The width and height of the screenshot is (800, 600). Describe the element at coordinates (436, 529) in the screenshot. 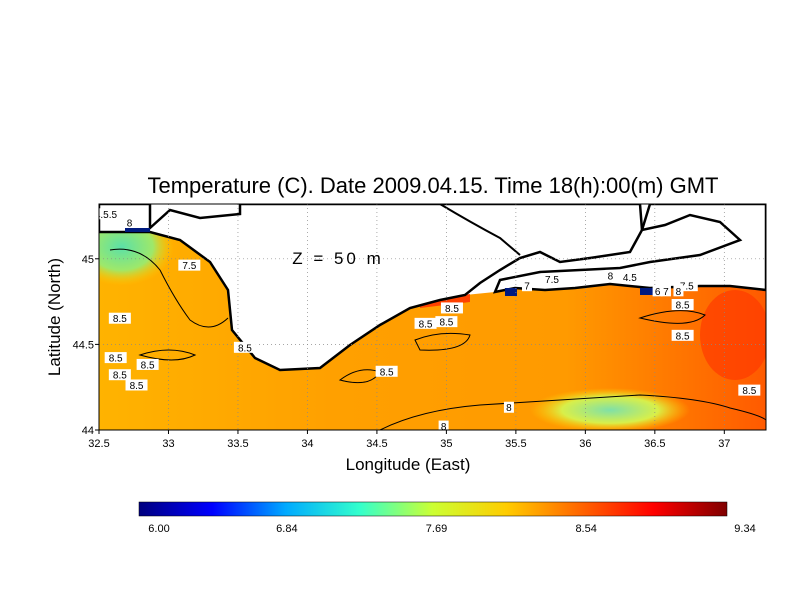

I see `colorbar-tick-label: 7.69` at that location.